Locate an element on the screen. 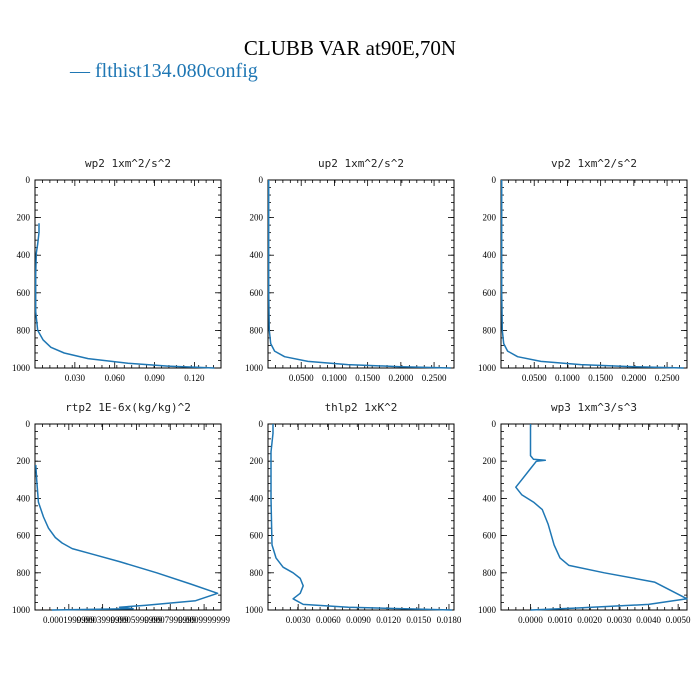 Image resolution: width=700 pixels, height=700 pixels. x-tick-label: 0.0009999999 is located at coordinates (204, 620).